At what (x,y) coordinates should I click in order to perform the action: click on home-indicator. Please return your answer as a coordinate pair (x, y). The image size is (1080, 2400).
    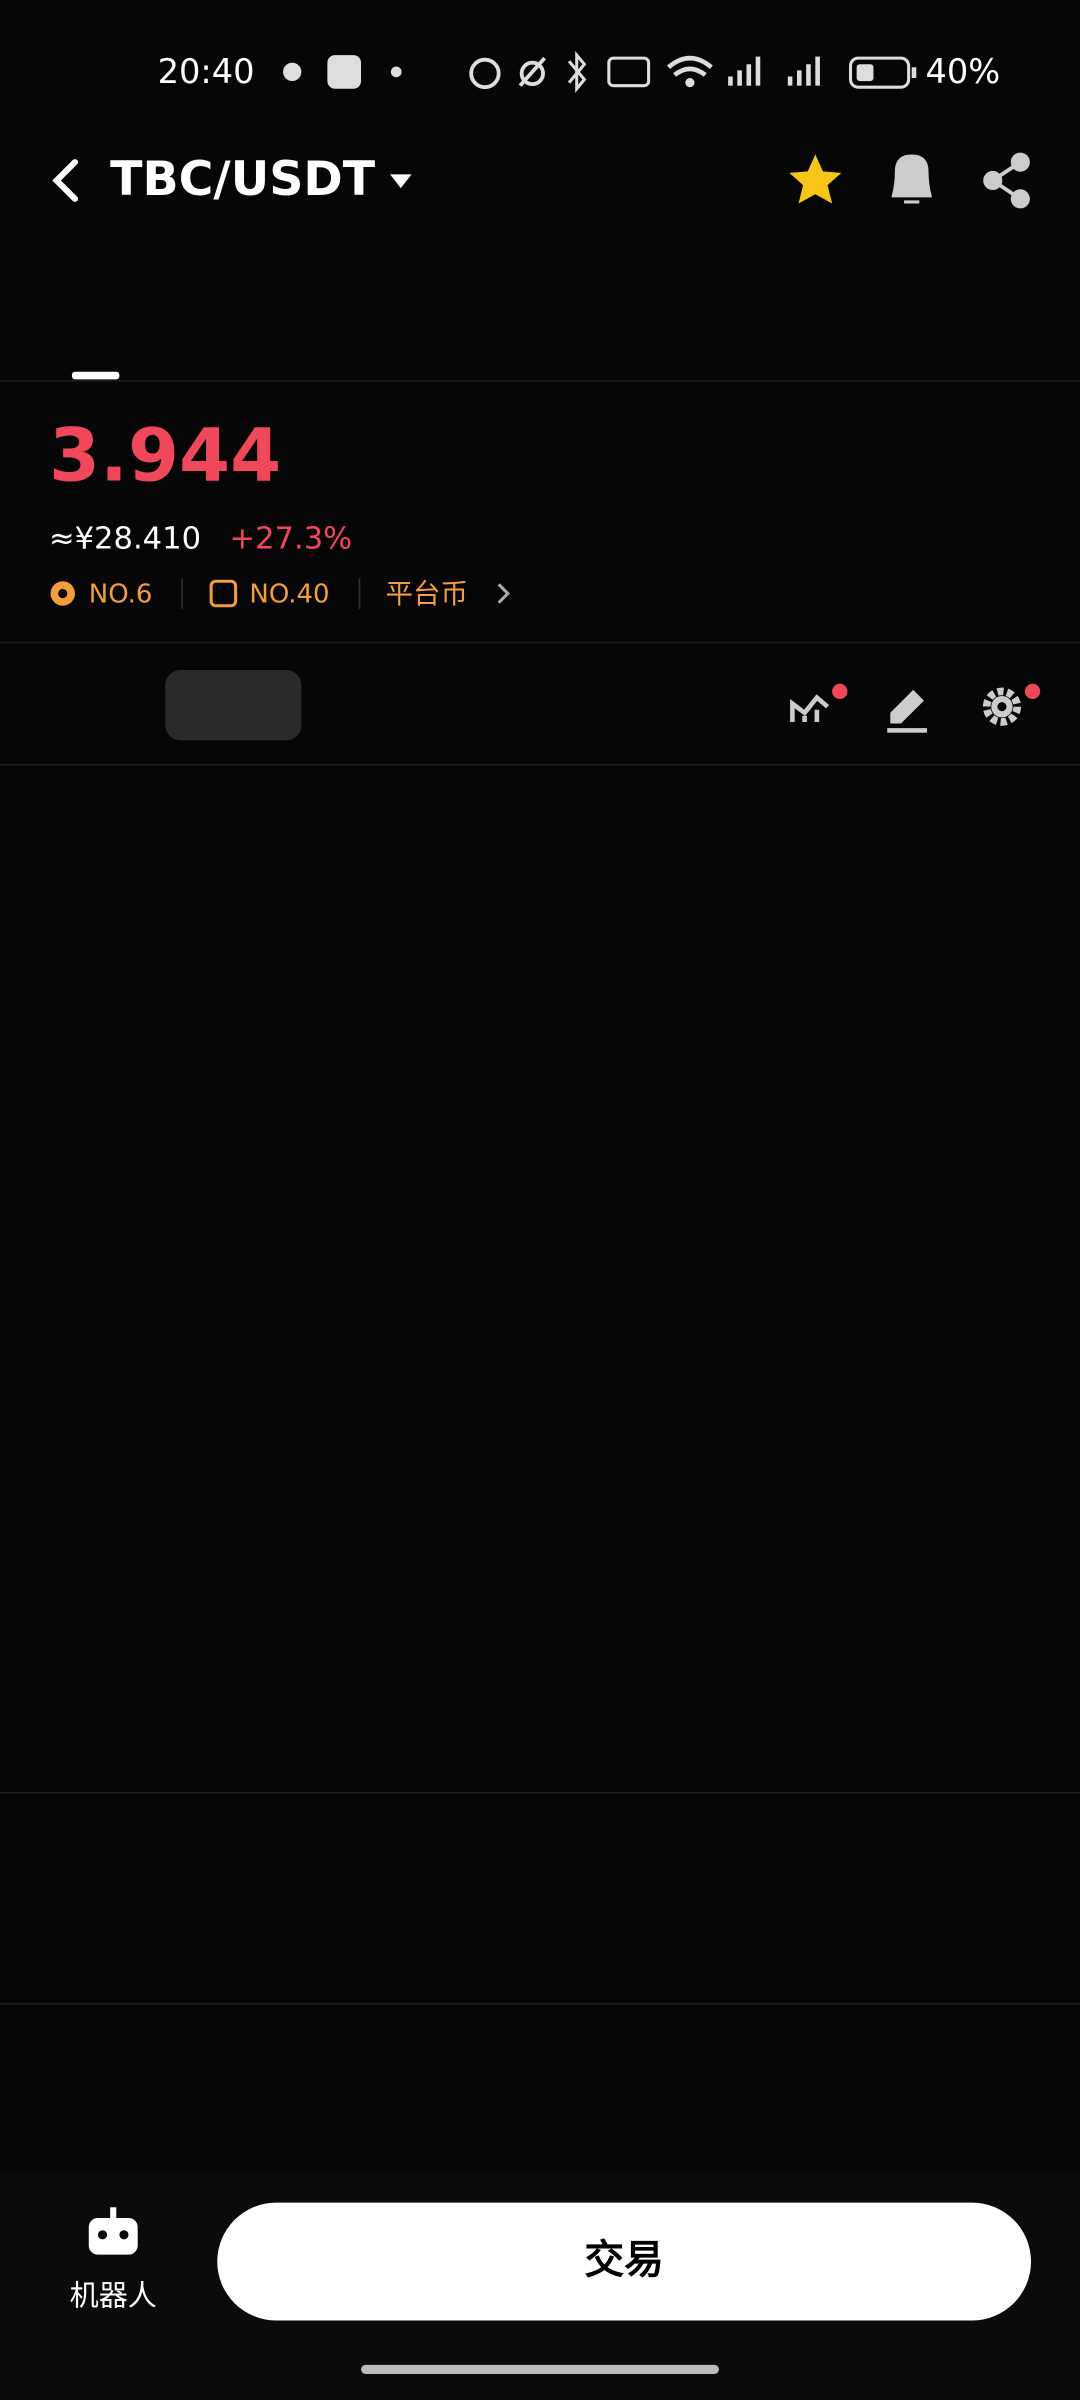
    Looking at the image, I should click on (540, 2369).